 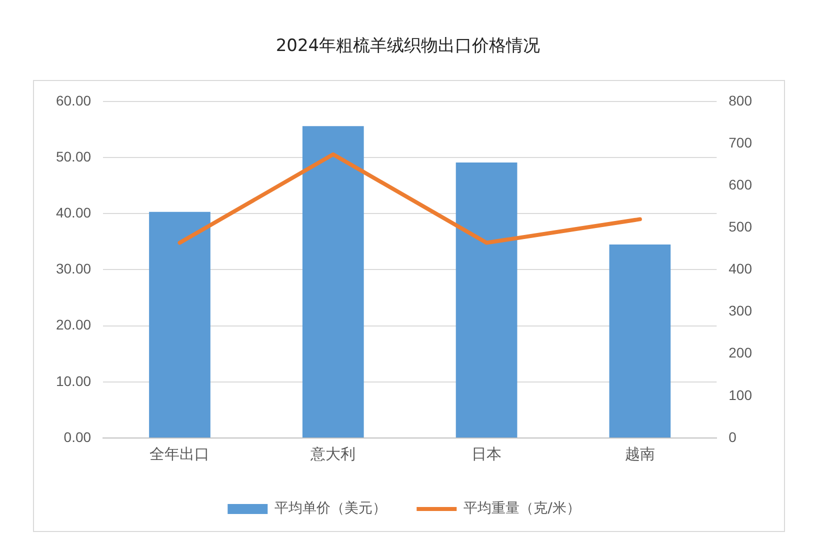 What do you see at coordinates (74, 100) in the screenshot?
I see `y-tick-label: 60.00` at bounding box center [74, 100].